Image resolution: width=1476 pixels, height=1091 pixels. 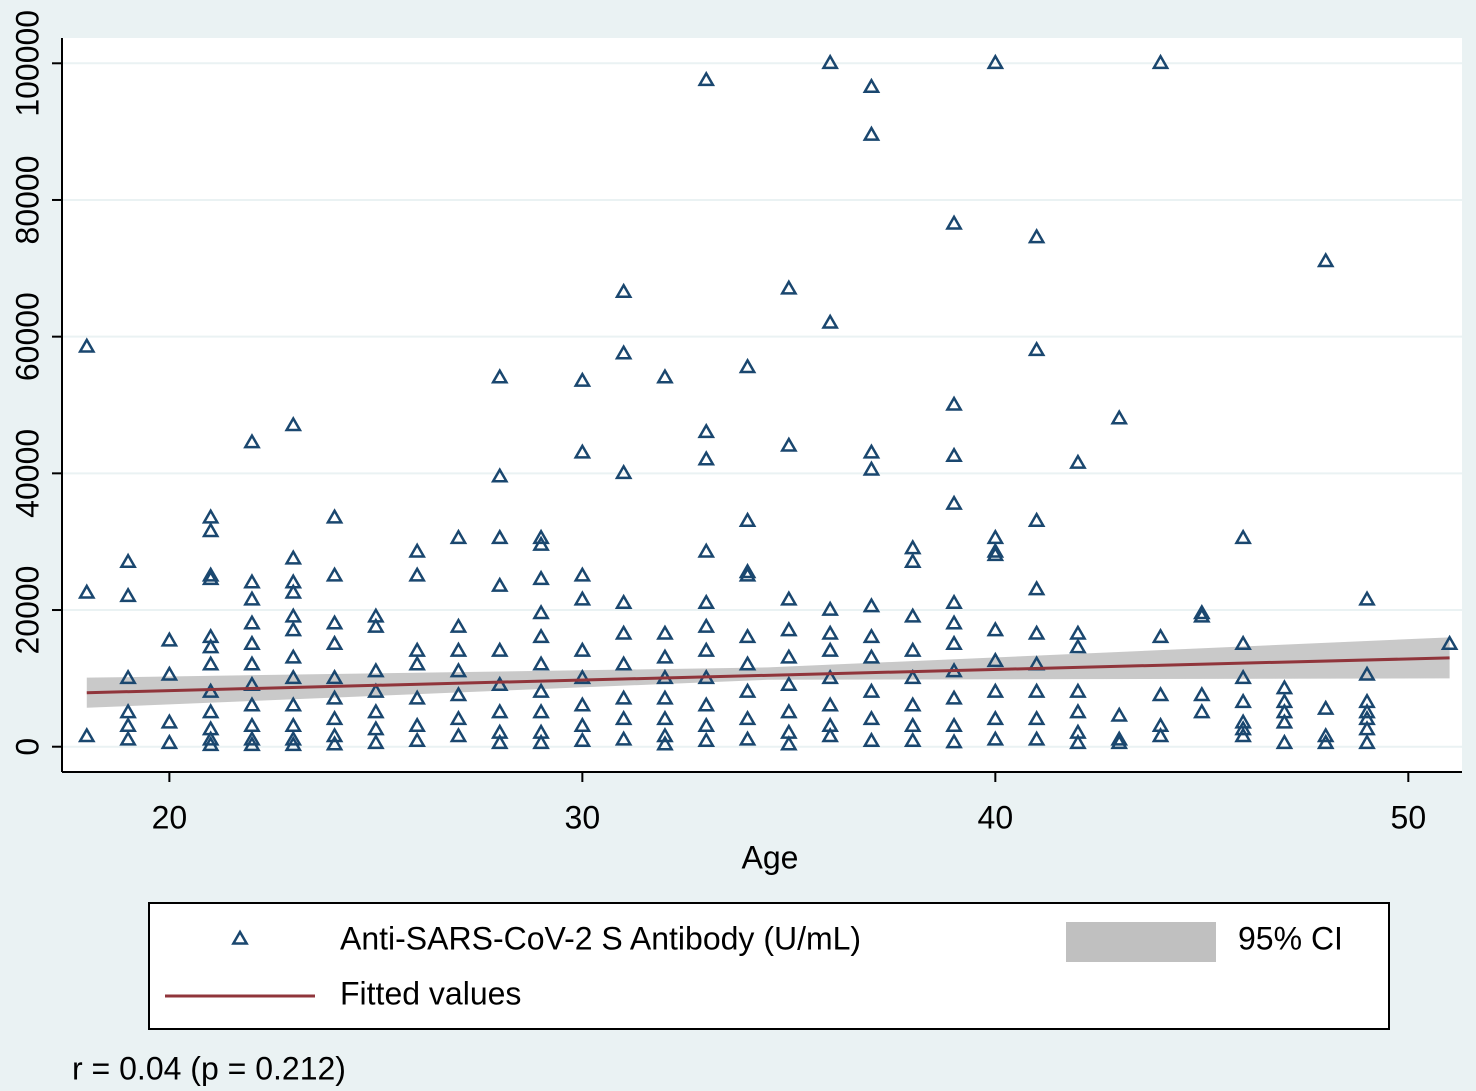 I want to click on legend-label: Fitted values, so click(x=430, y=993).